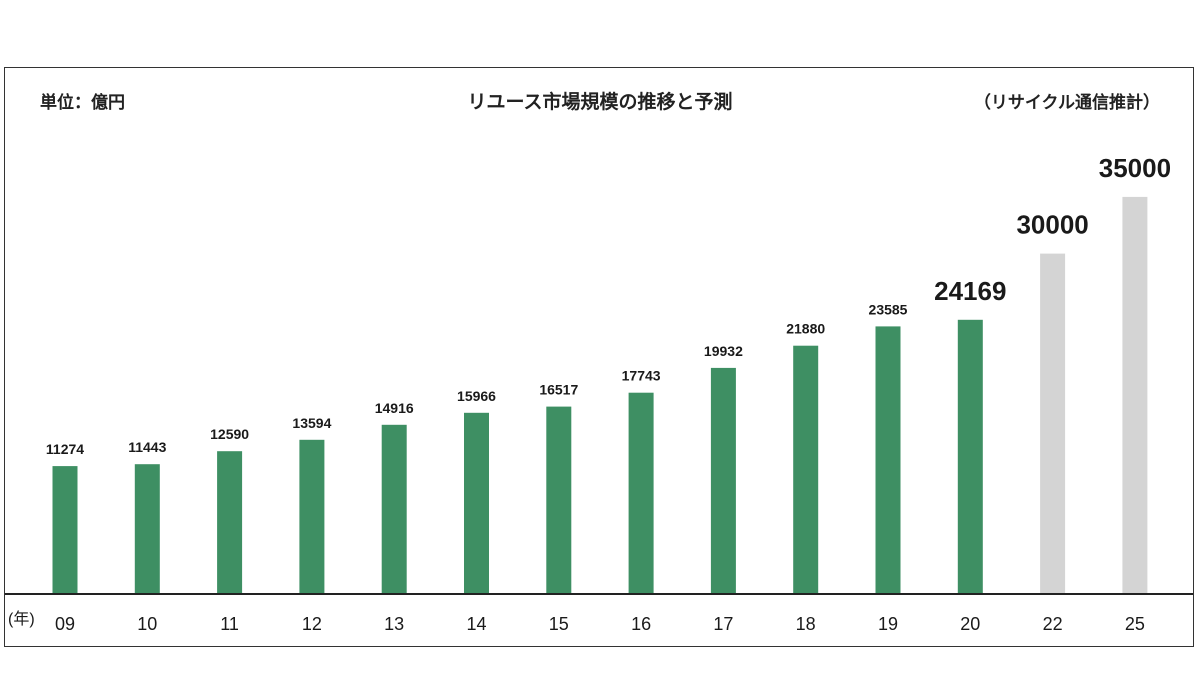  I want to click on x-tick-label-22: 22, so click(1053, 624).